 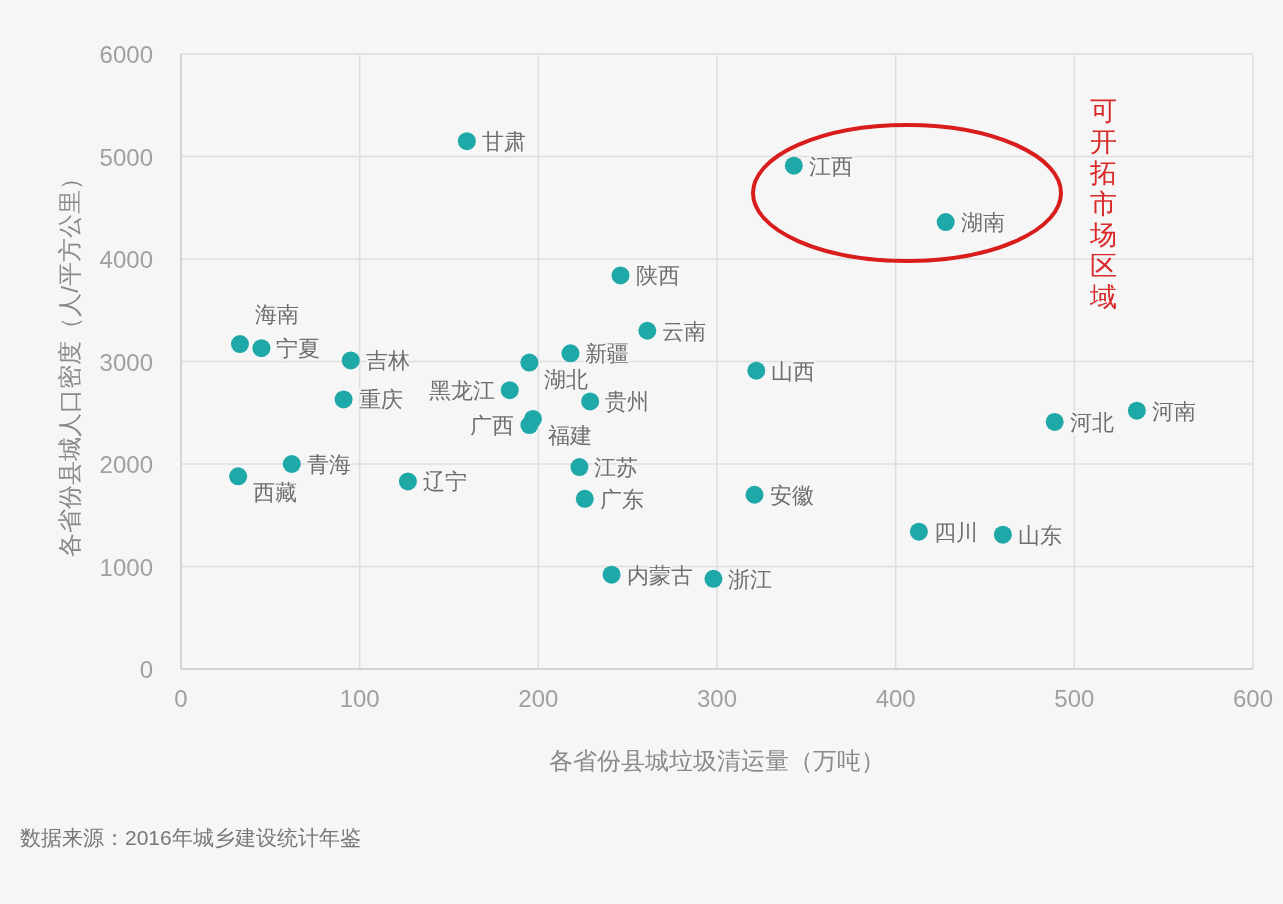 What do you see at coordinates (1102, 204) in the screenshot?
I see `annotation: 可开拓市场区域` at bounding box center [1102, 204].